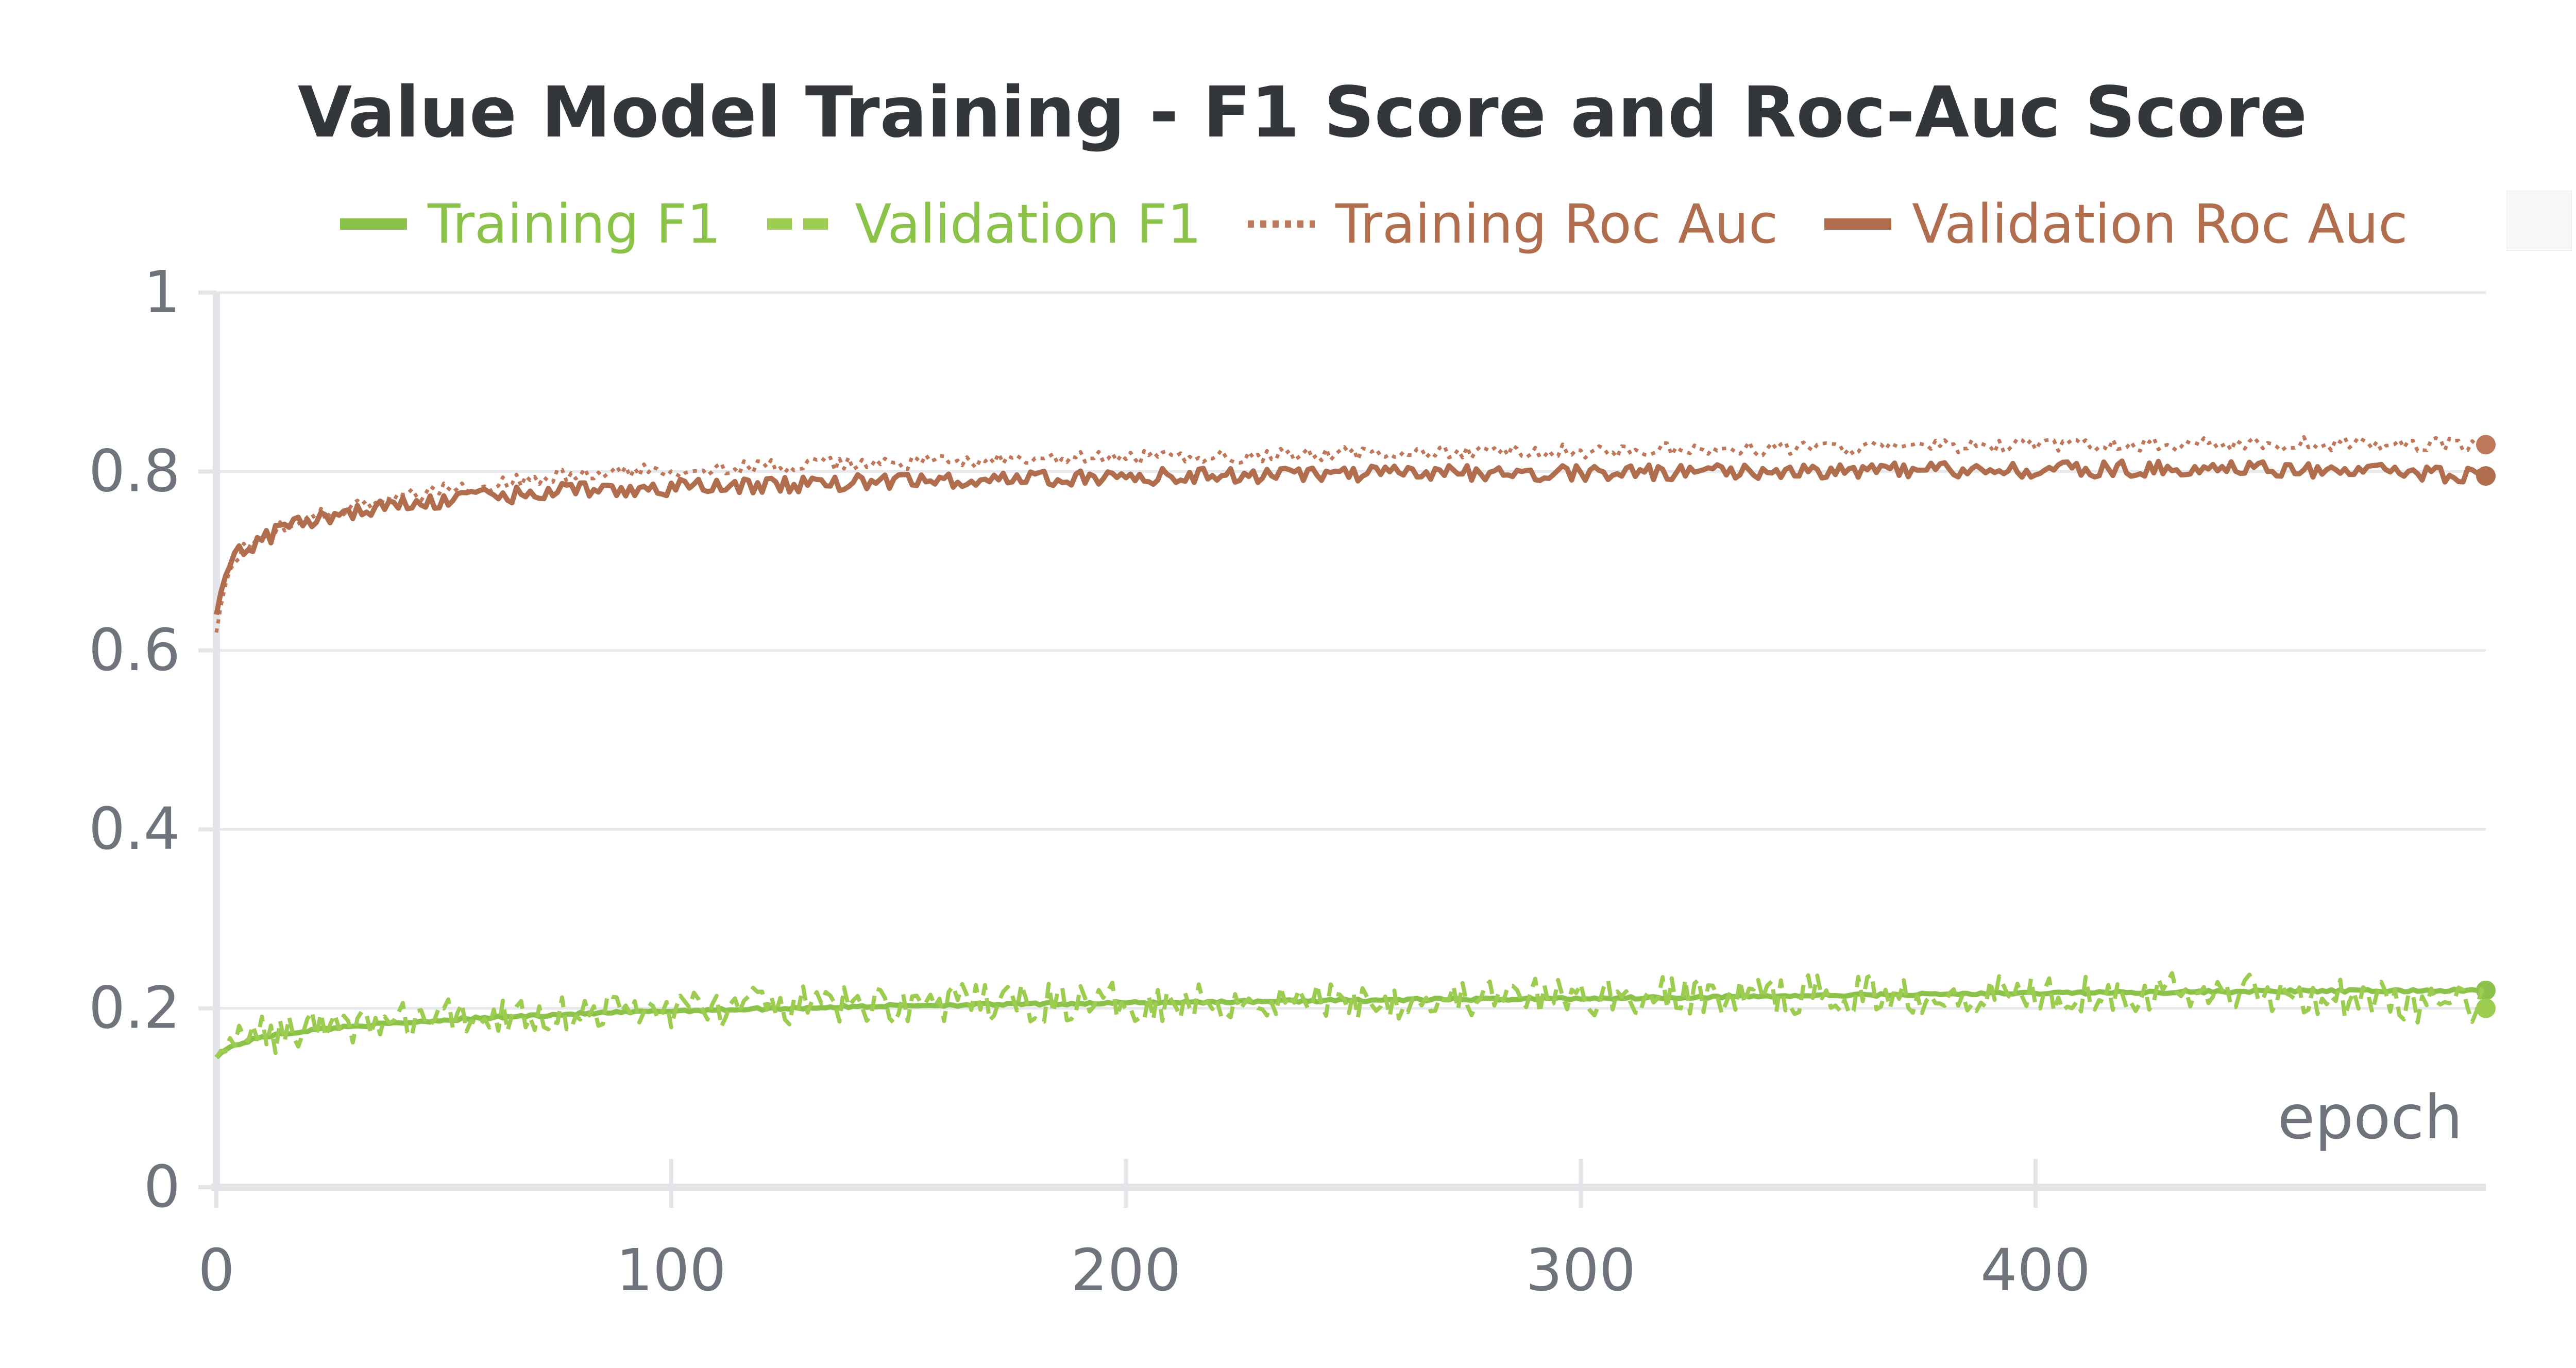 This screenshot has width=2576, height=1368. Describe the element at coordinates (1556, 224) in the screenshot. I see `legend-label-training-roc-auc: Training Roc Auc` at that location.